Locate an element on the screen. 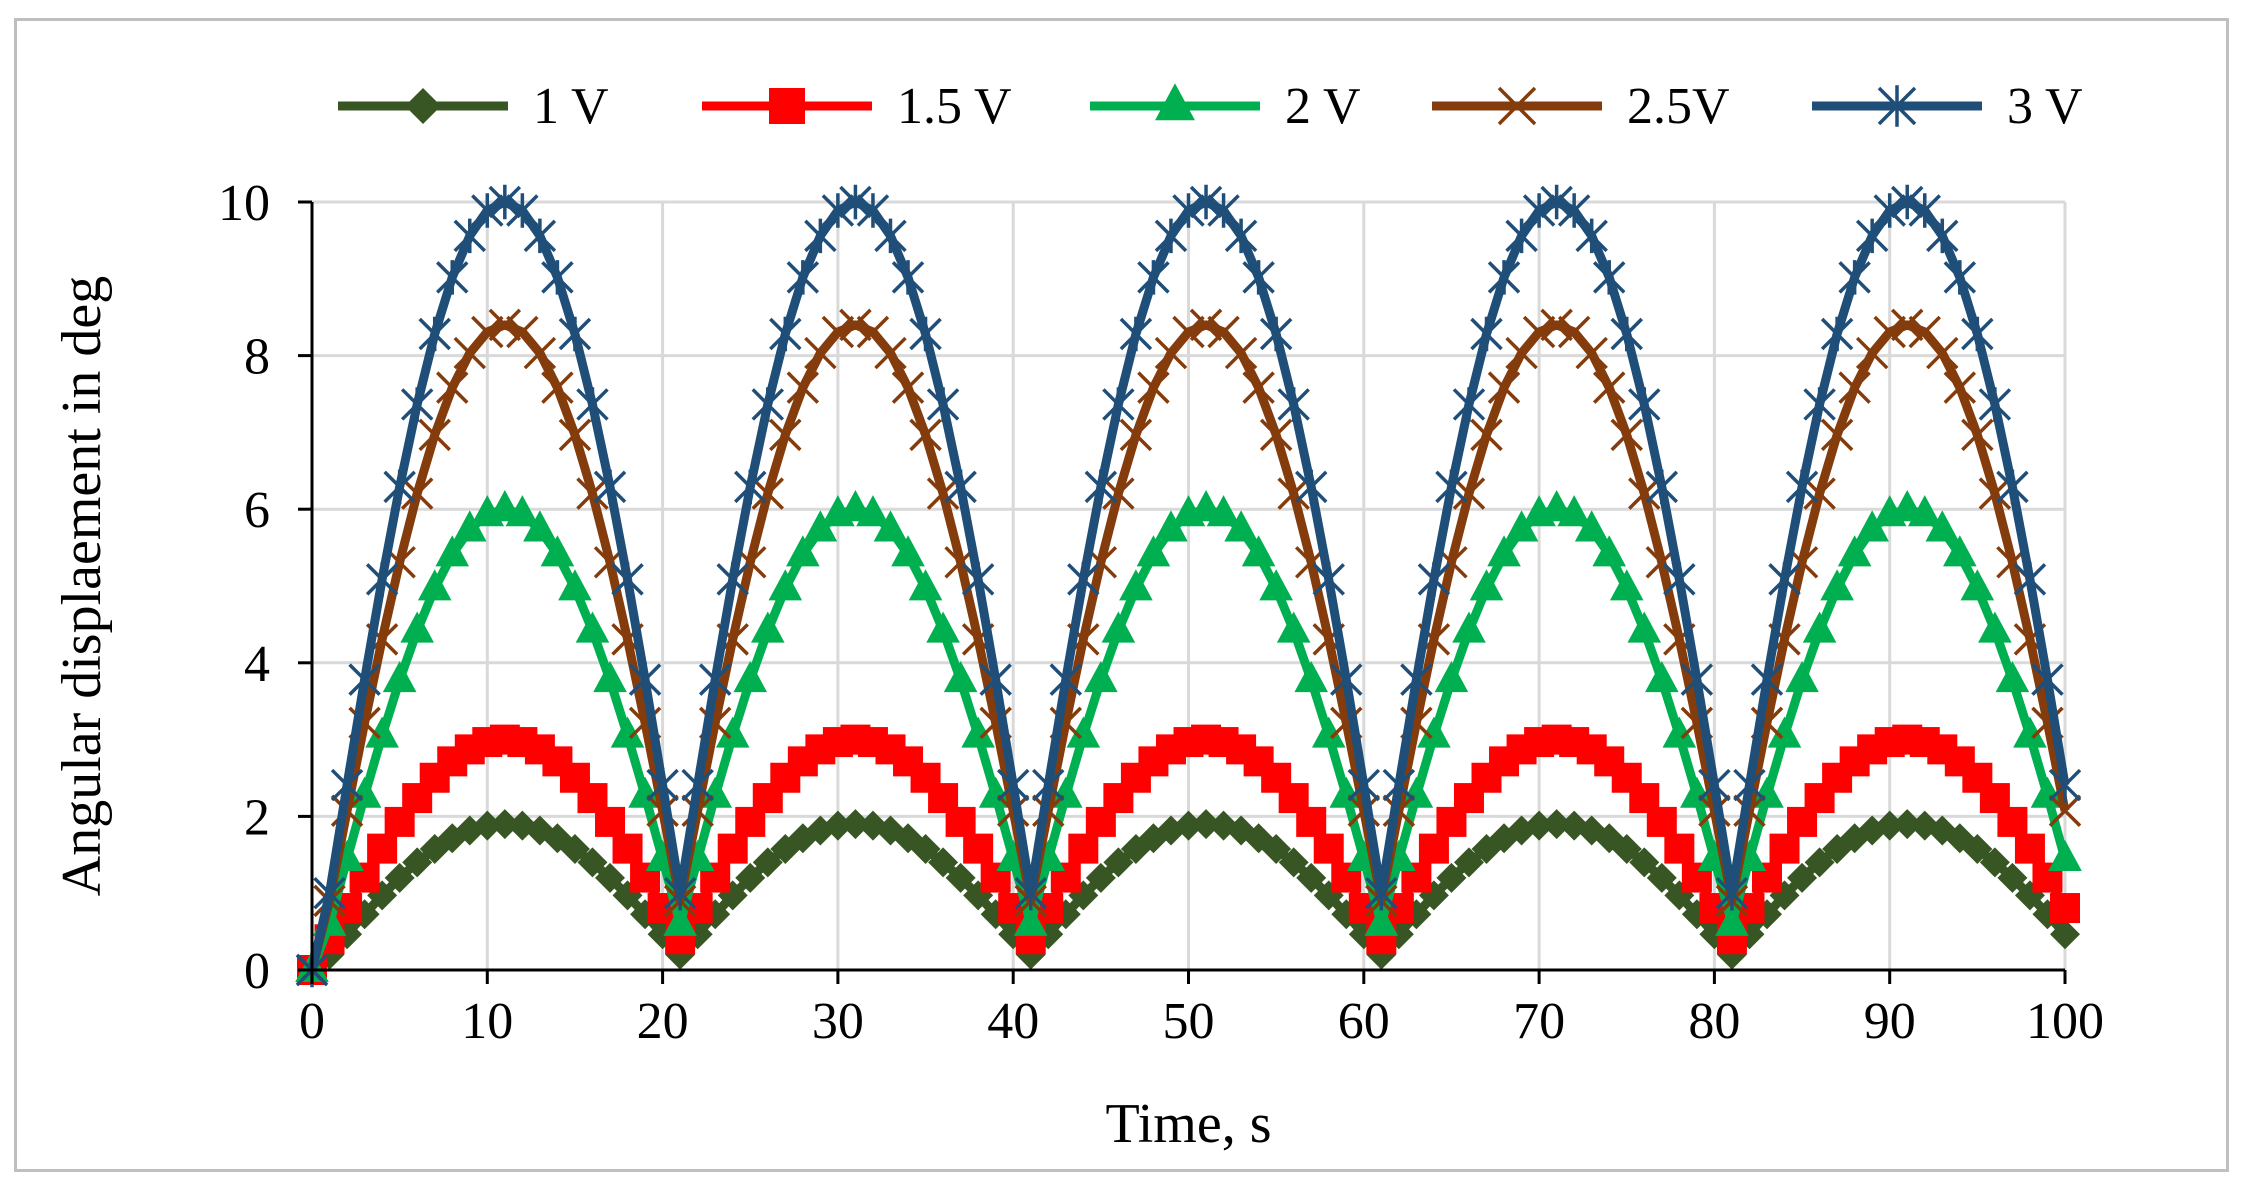  y-tick-label: 0 is located at coordinates (257, 971).